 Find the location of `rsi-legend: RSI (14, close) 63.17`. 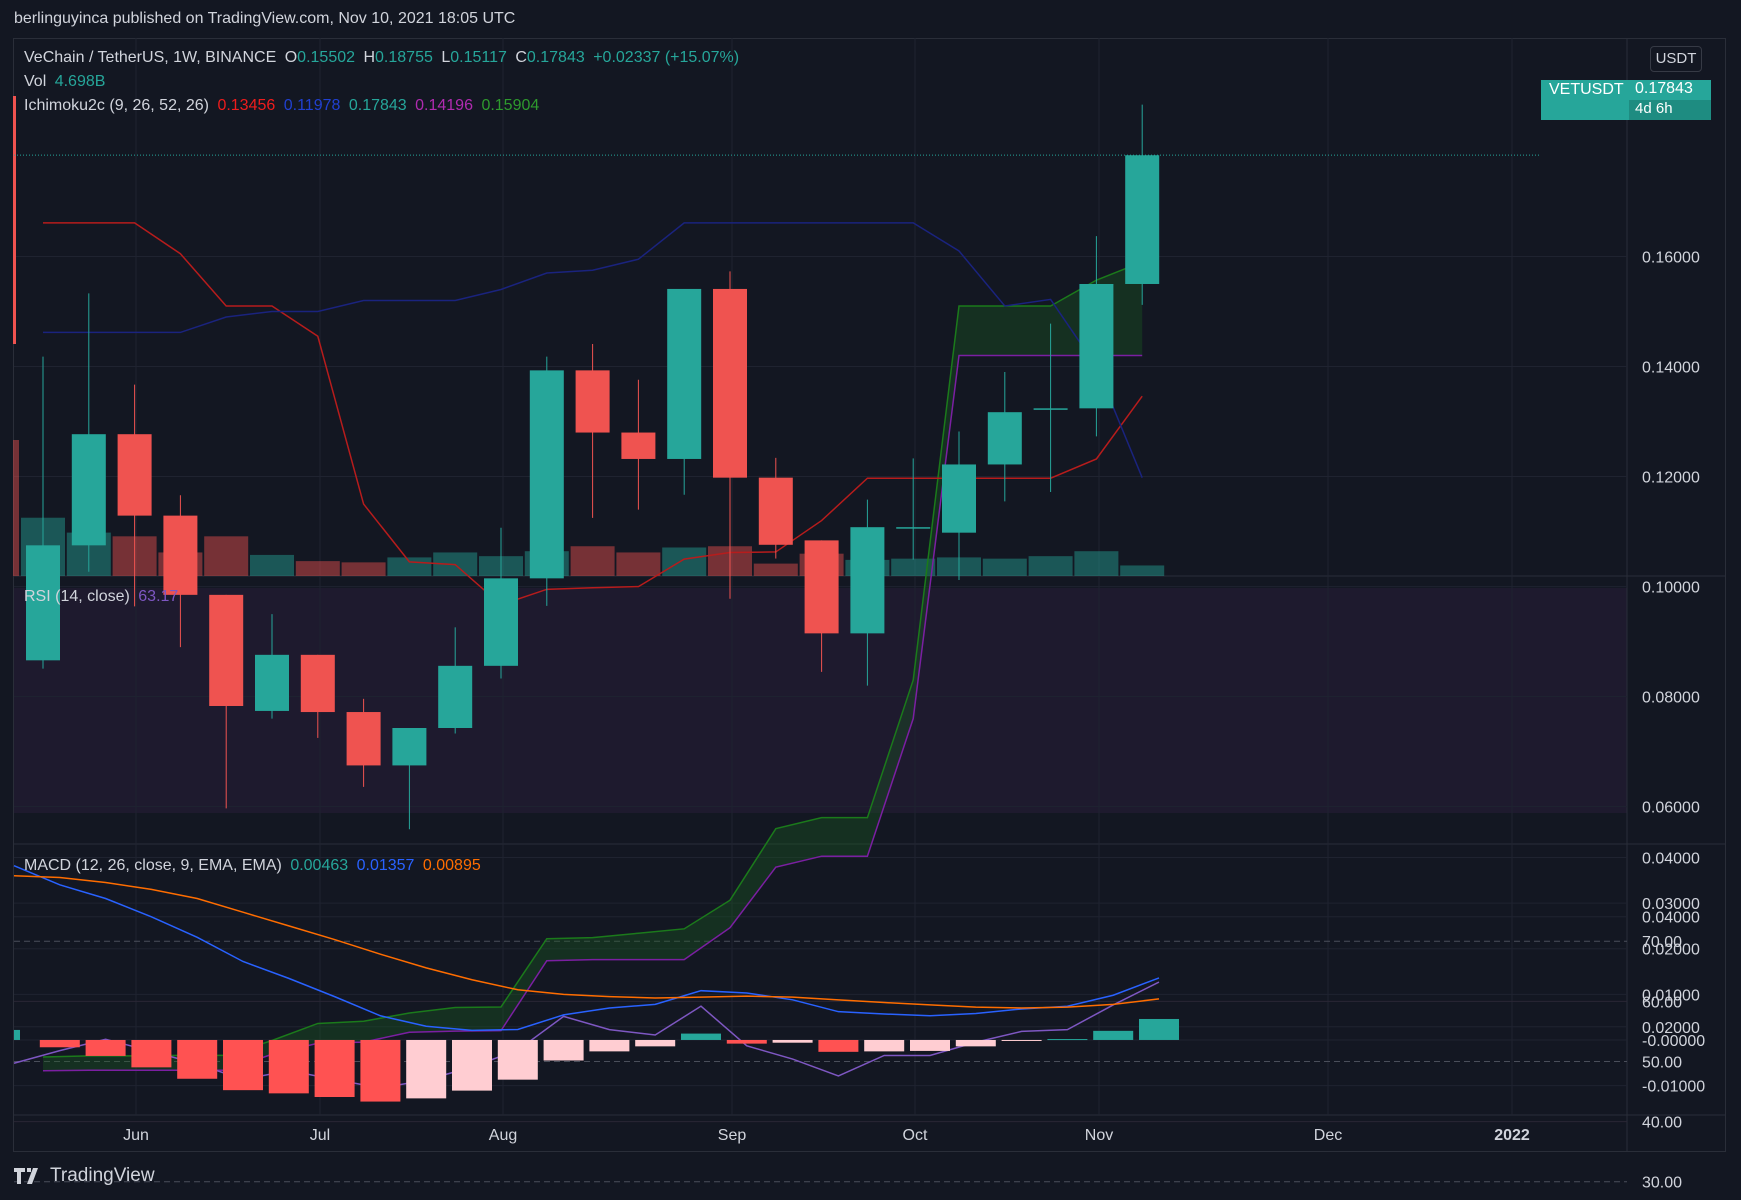

rsi-legend: RSI (14, close) 63.17 is located at coordinates (103, 597).